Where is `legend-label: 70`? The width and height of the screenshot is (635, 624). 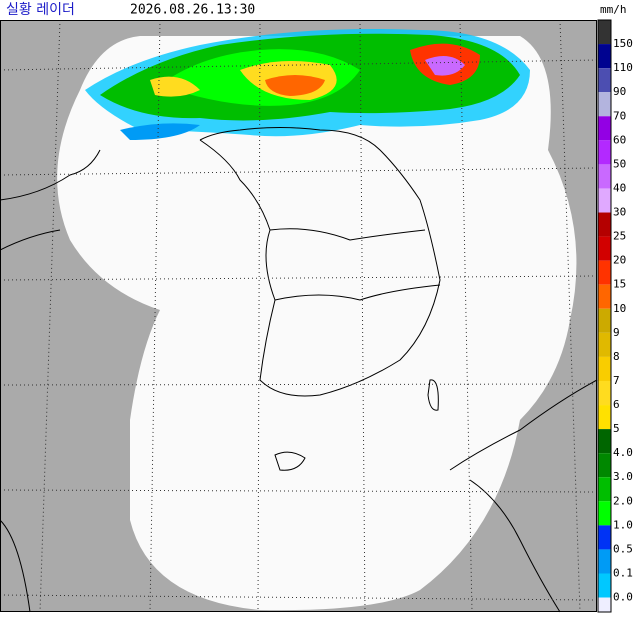
legend-label: 70 is located at coordinates (619, 115).